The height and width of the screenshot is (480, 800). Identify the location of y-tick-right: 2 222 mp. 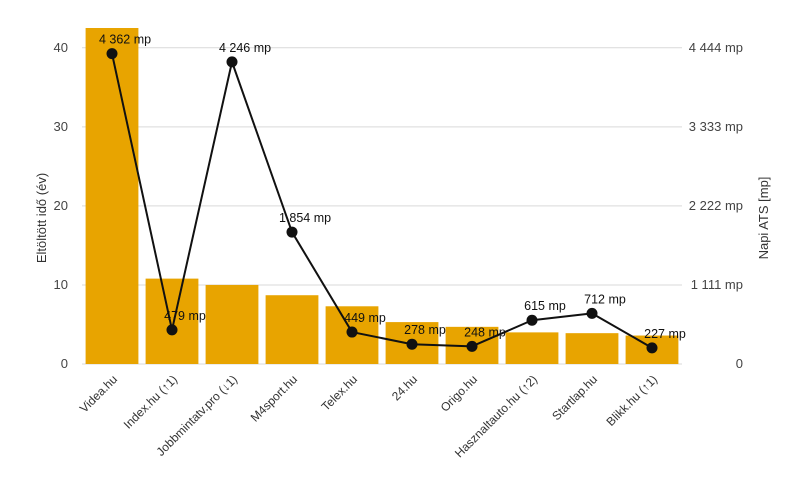
(716, 205).